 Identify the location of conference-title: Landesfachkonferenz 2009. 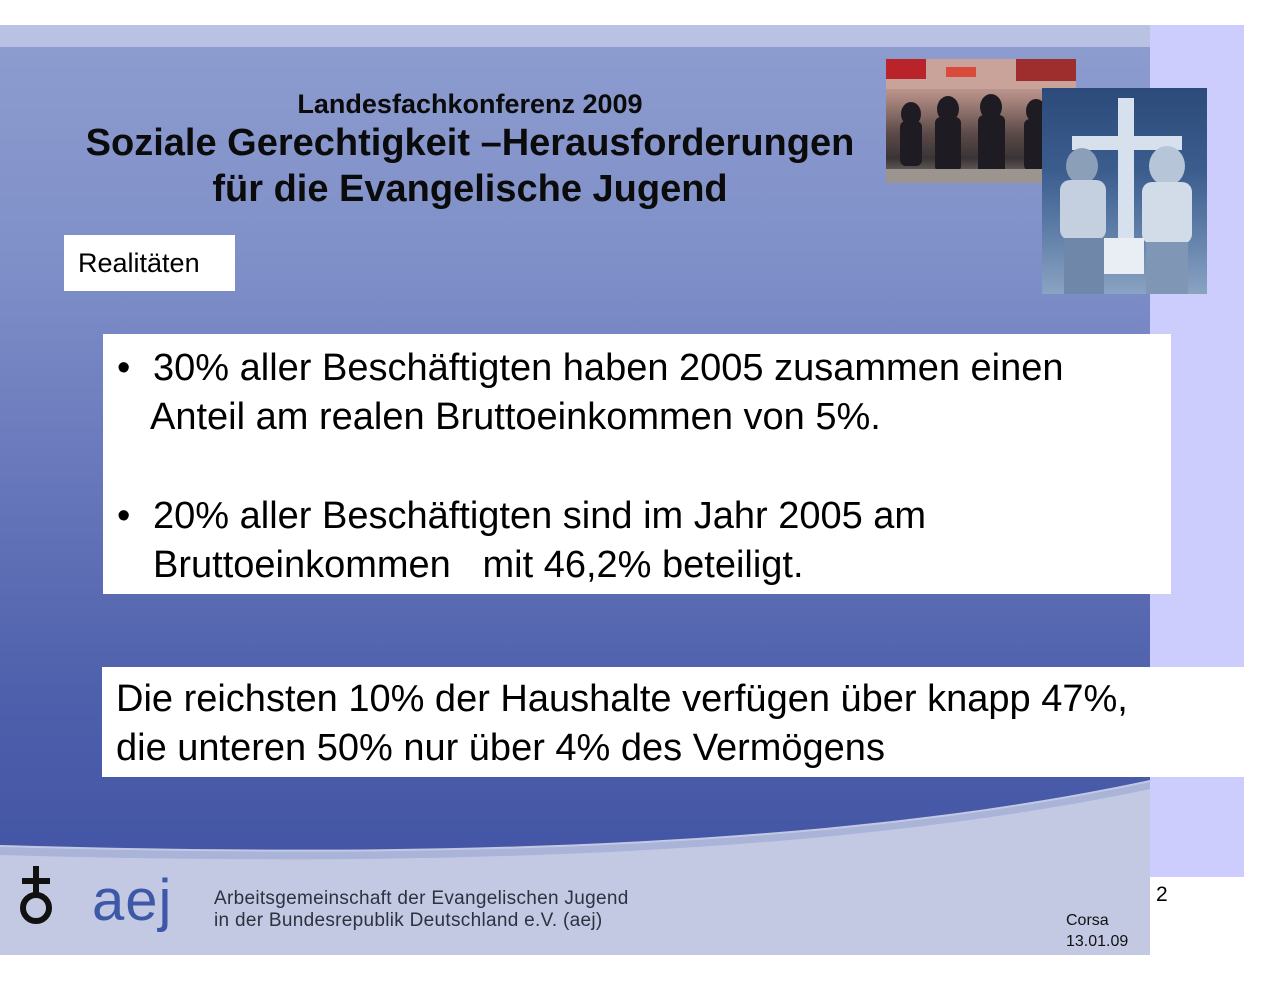
(470, 104).